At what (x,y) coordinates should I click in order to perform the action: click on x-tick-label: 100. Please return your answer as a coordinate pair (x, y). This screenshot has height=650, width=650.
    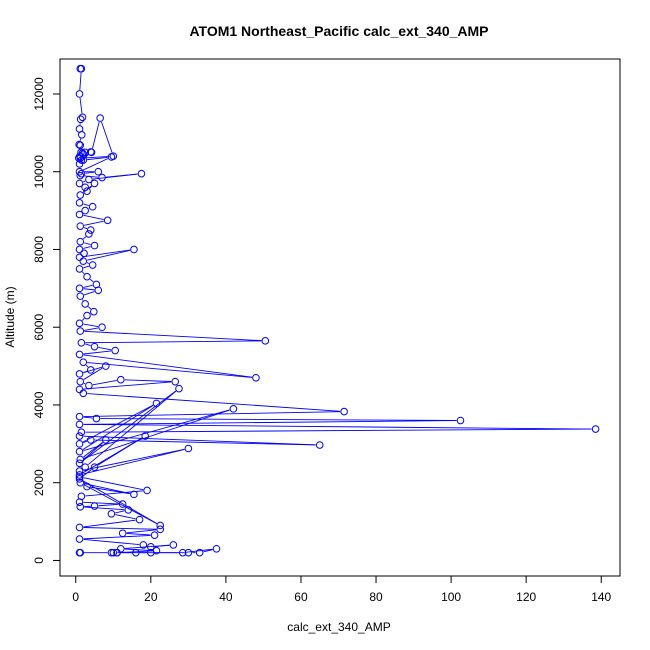
    Looking at the image, I should click on (451, 597).